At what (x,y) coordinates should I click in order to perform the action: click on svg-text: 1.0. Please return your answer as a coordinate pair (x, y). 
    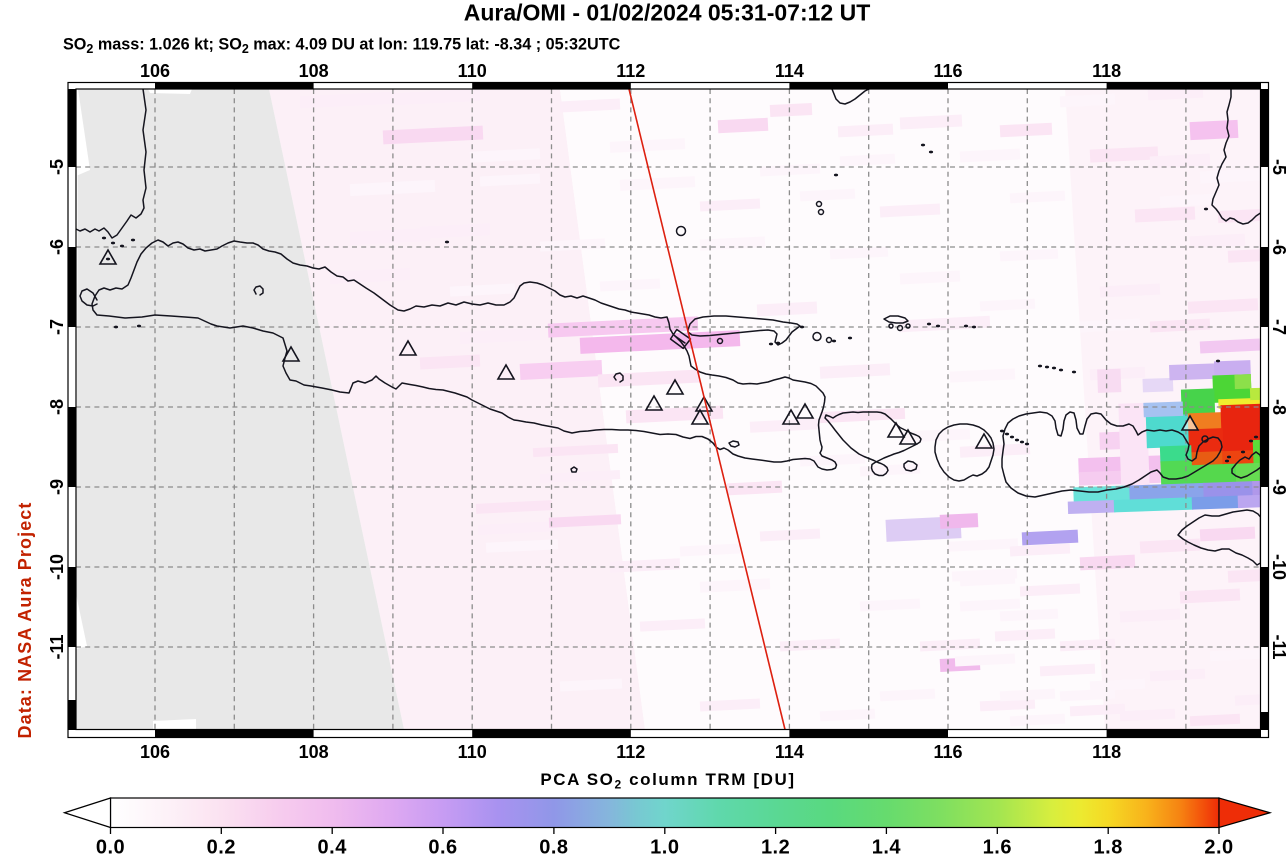
    Looking at the image, I should click on (664, 846).